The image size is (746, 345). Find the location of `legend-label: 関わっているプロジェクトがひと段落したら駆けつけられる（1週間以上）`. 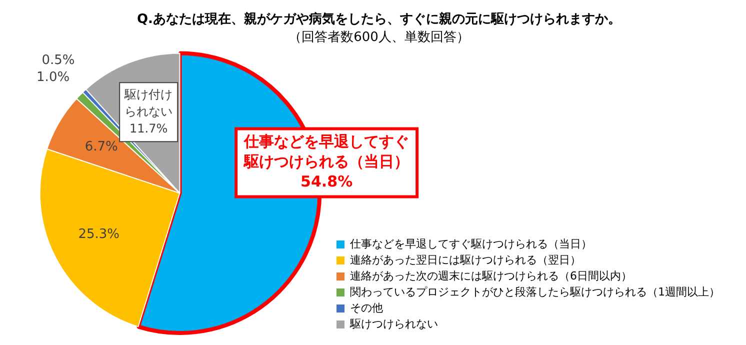

legend-label: 関わっているプロジェクトがひと段落したら駆けつけられる（1週間以上） is located at coordinates (535, 291).